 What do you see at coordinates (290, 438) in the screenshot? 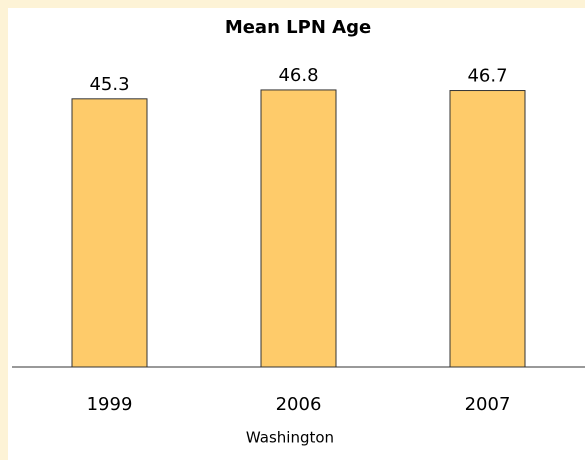
I see `x-axis-label: Washington` at bounding box center [290, 438].